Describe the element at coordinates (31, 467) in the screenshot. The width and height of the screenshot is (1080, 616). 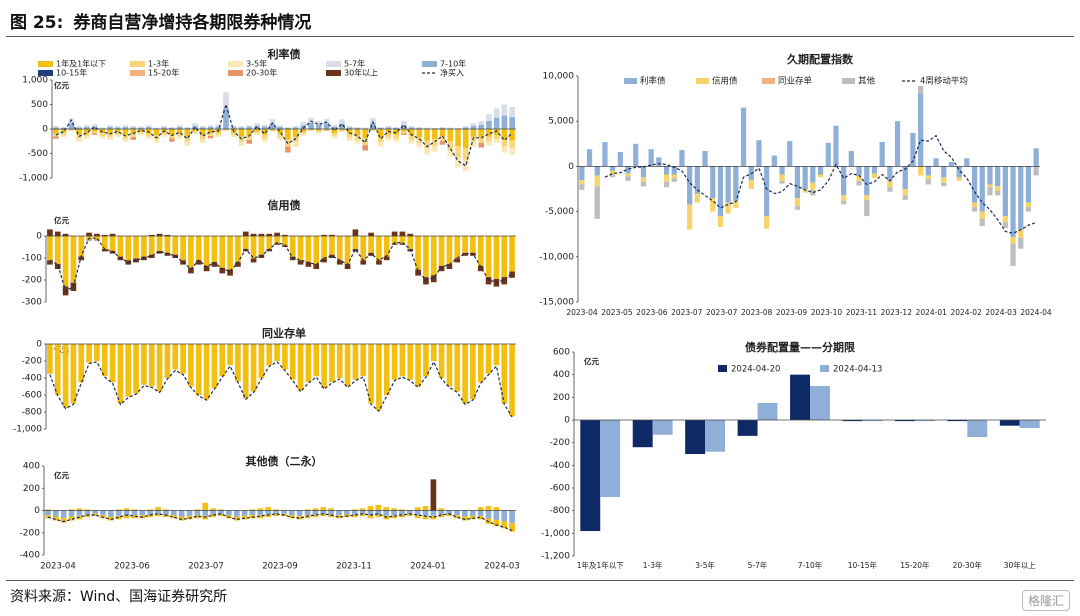
I see `panel4-ytick: 400` at that location.